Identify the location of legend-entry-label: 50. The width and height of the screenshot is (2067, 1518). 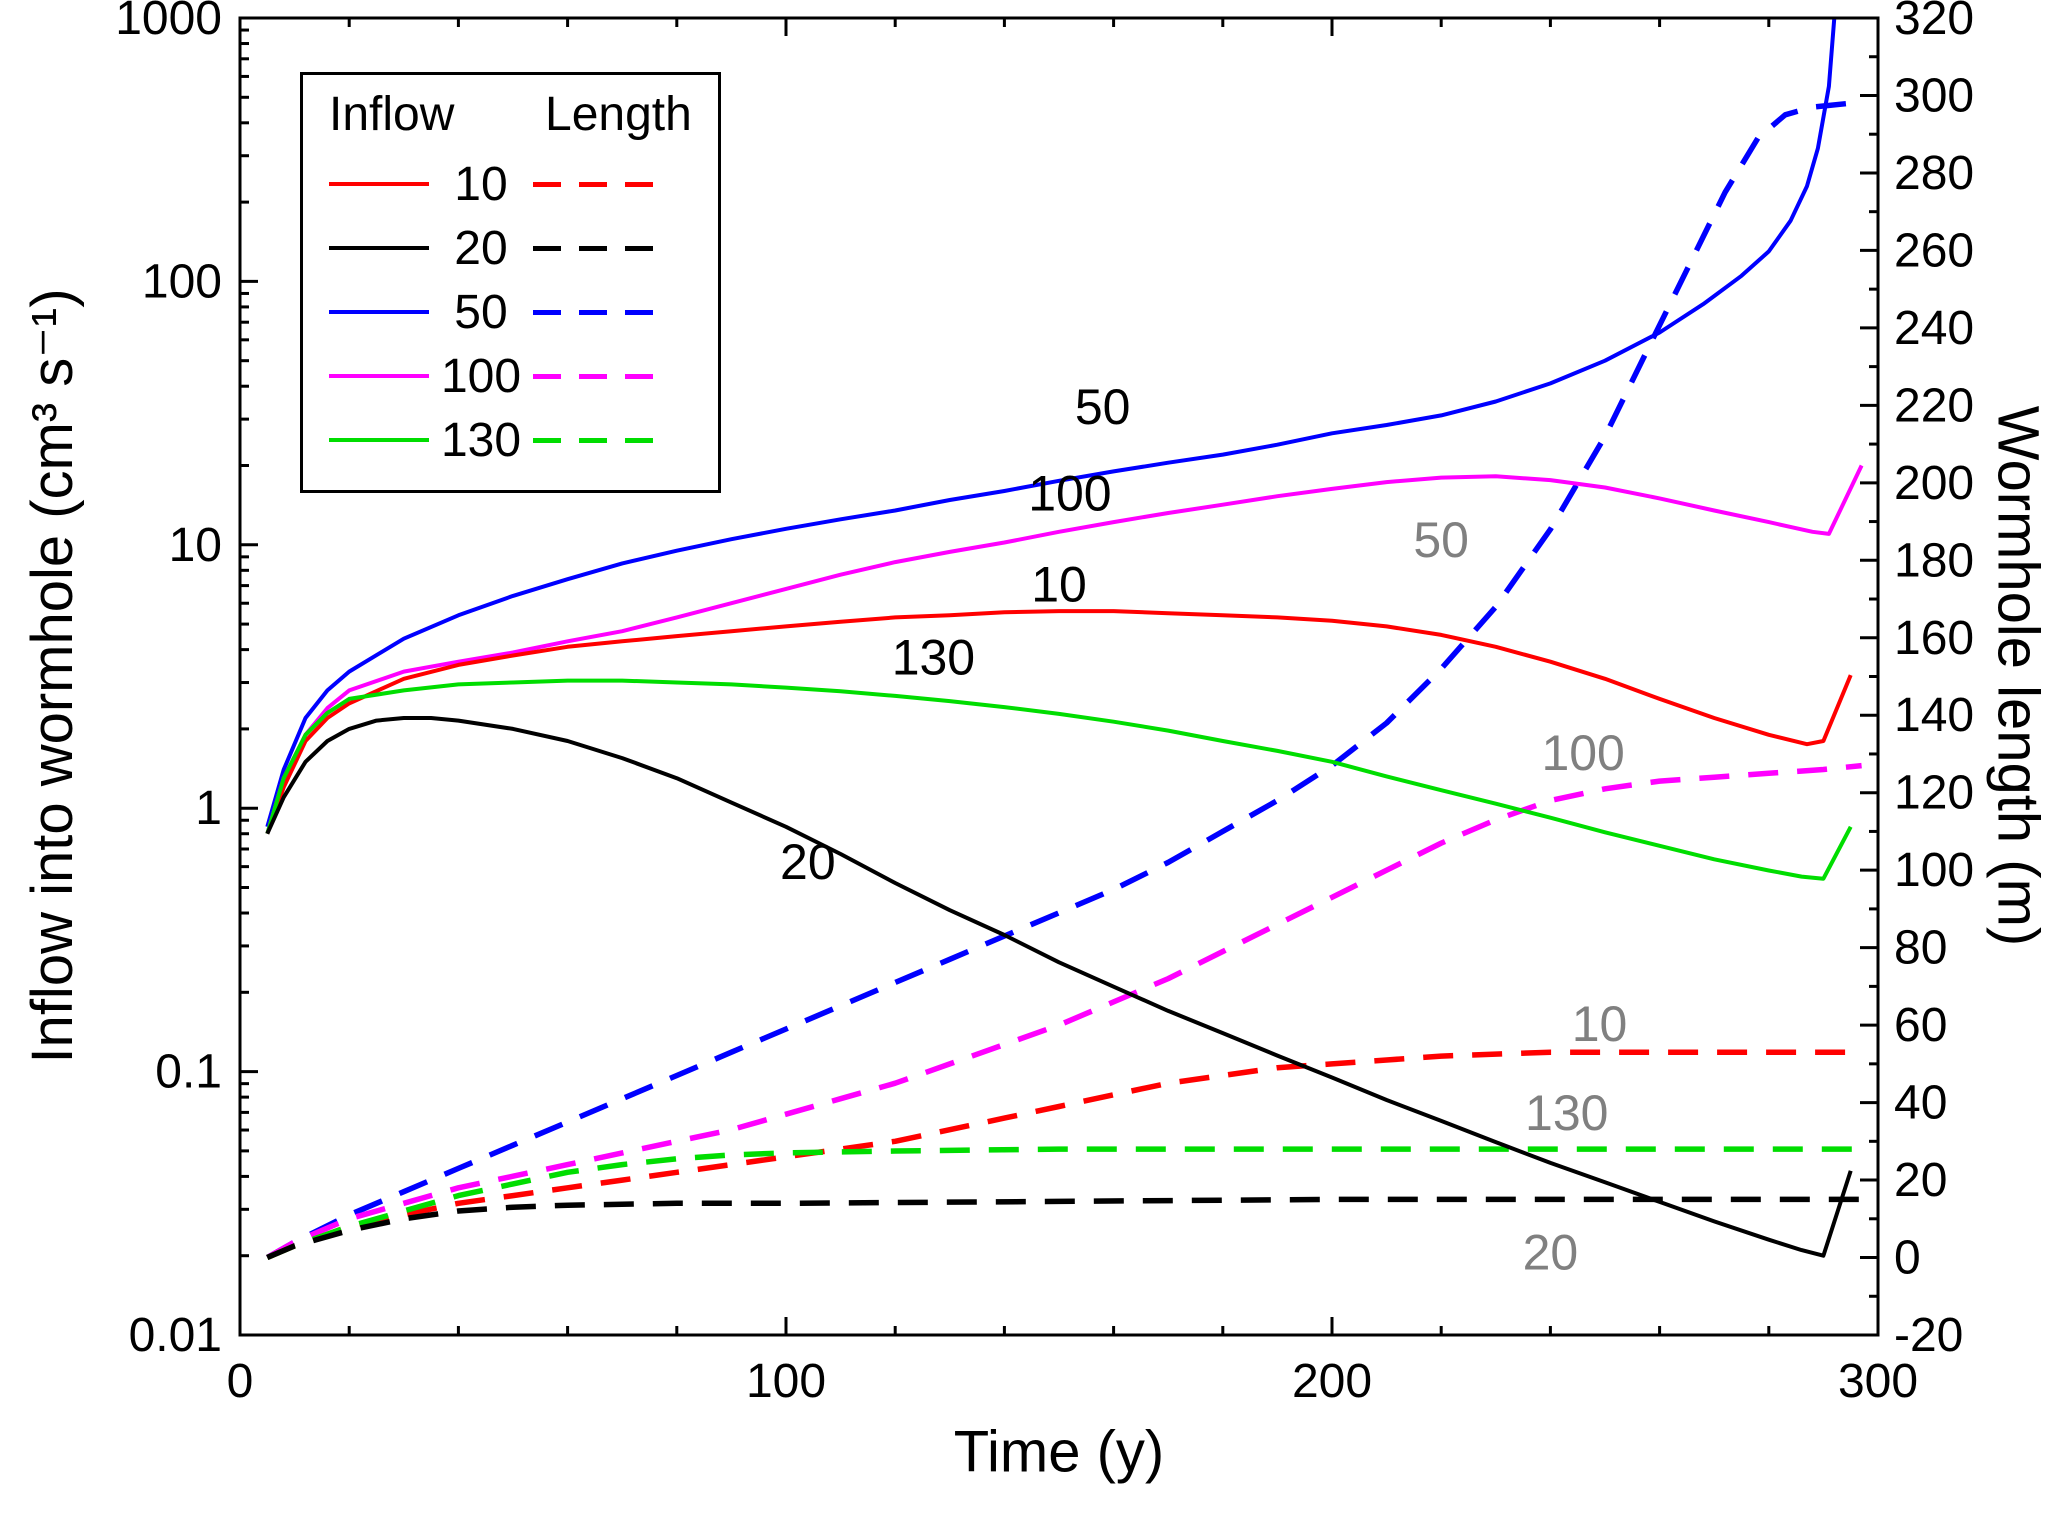
(481, 312).